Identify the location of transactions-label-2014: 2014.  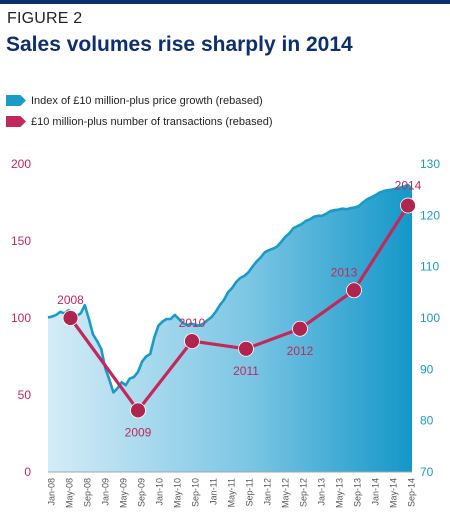
(408, 186).